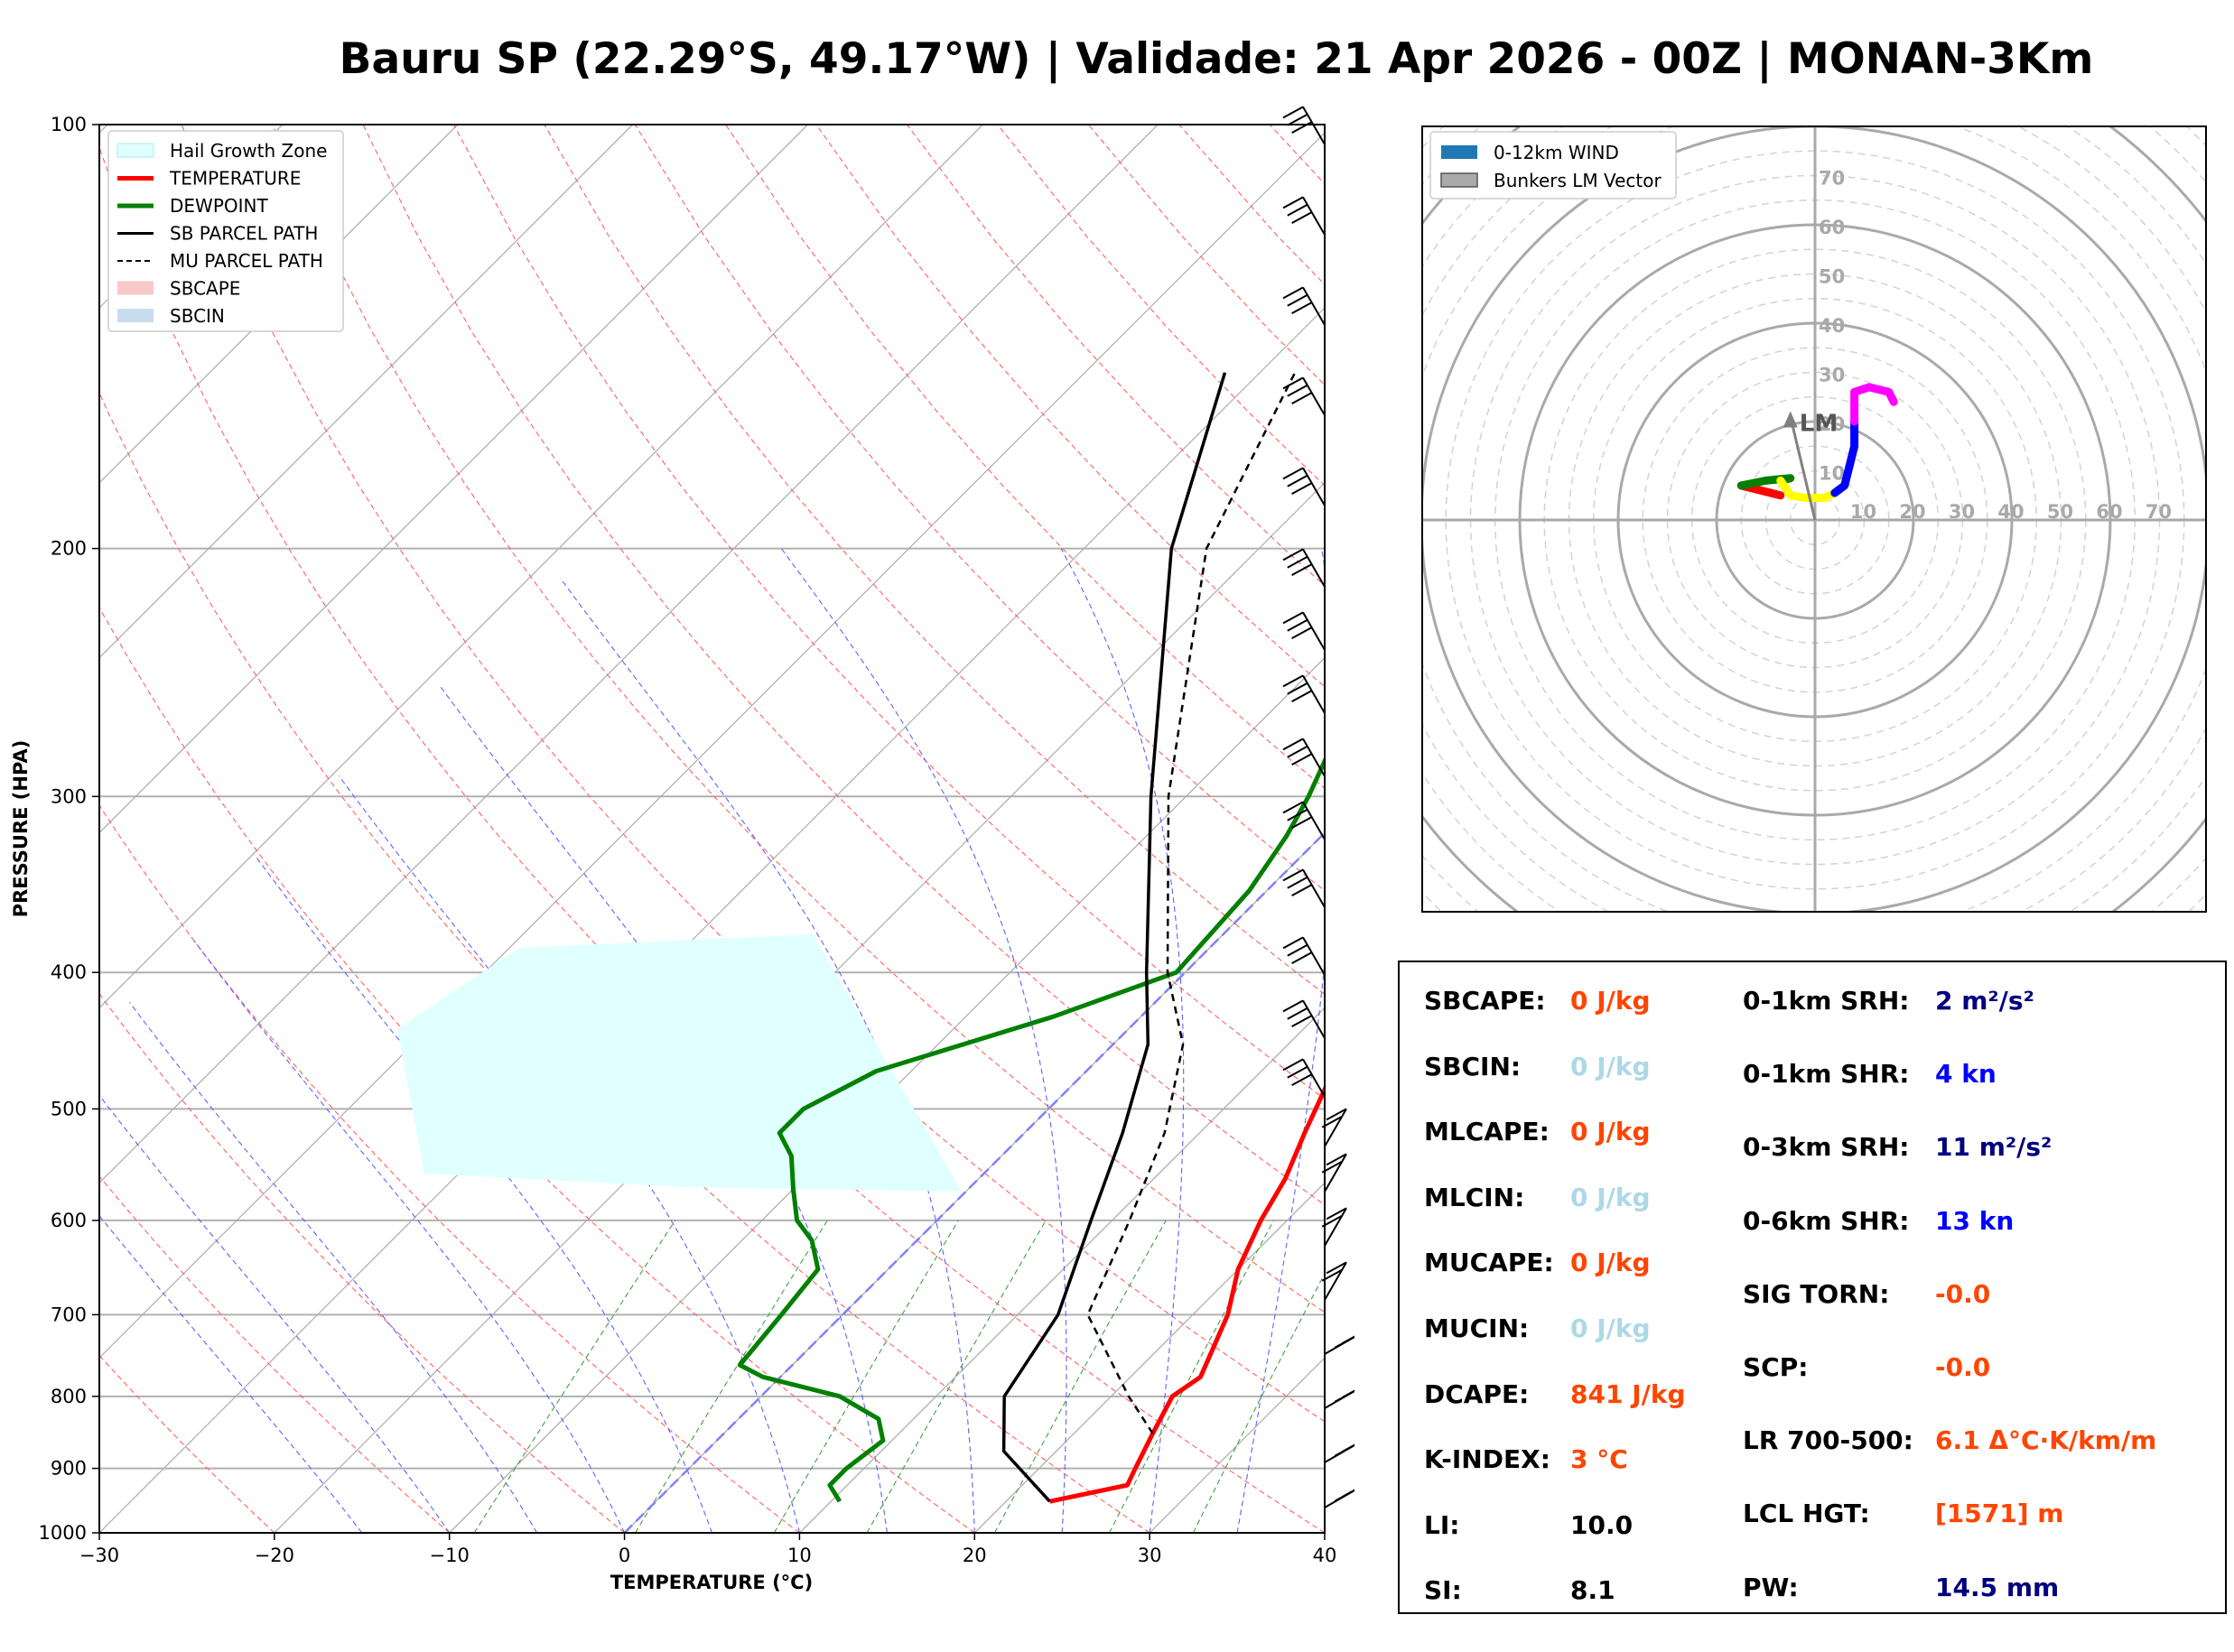 The image size is (2234, 1652). Describe the element at coordinates (1473, 1066) in the screenshot. I see `param-label: SBCIN:` at that location.